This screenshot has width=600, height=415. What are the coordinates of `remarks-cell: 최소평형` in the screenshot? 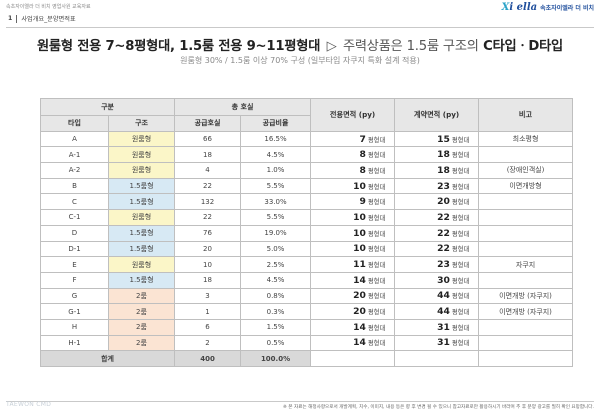 It's located at (526, 139).